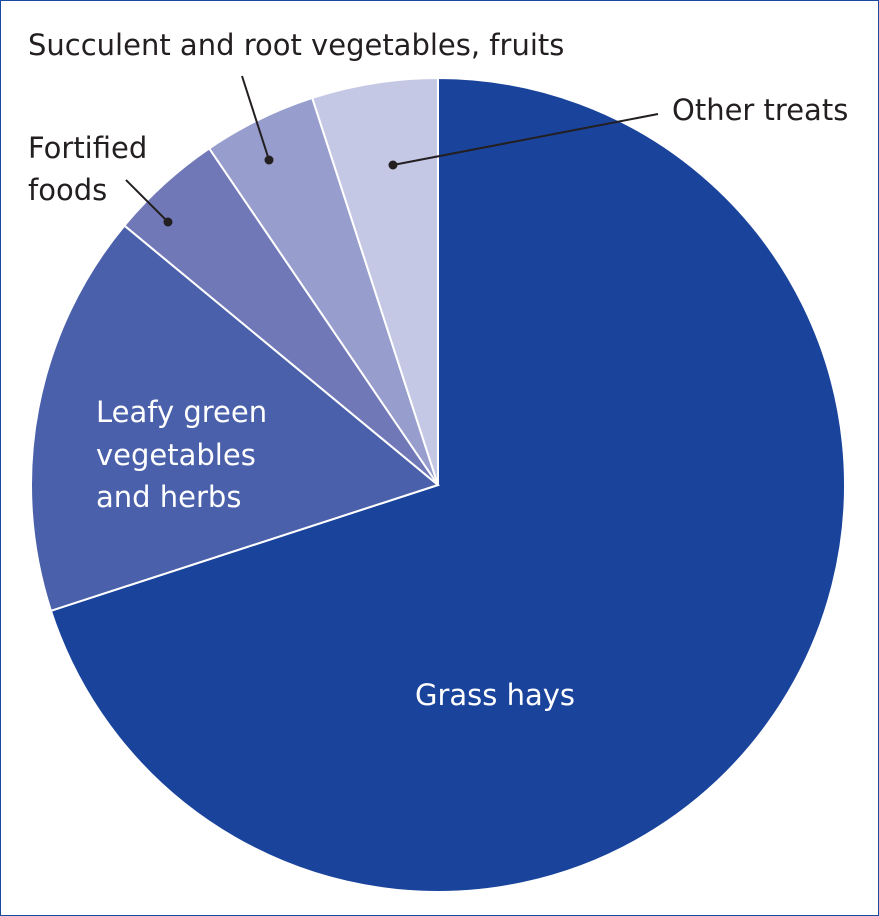 The height and width of the screenshot is (916, 879). Describe the element at coordinates (269, 160) in the screenshot. I see `leader-dot-succulent` at that location.